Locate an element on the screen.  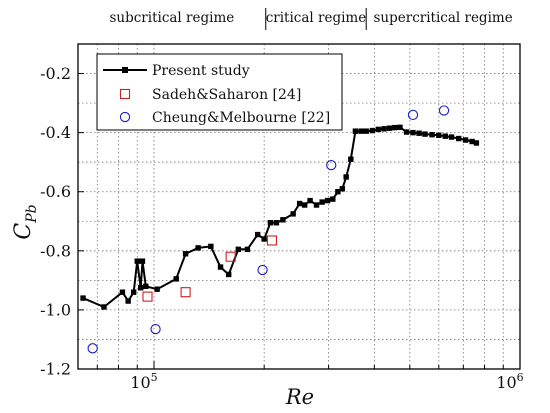
y-tick-labels: -1.2 -1.0 -0.8 -0.6 -0.4 -0.2 is located at coordinates (55, 221).